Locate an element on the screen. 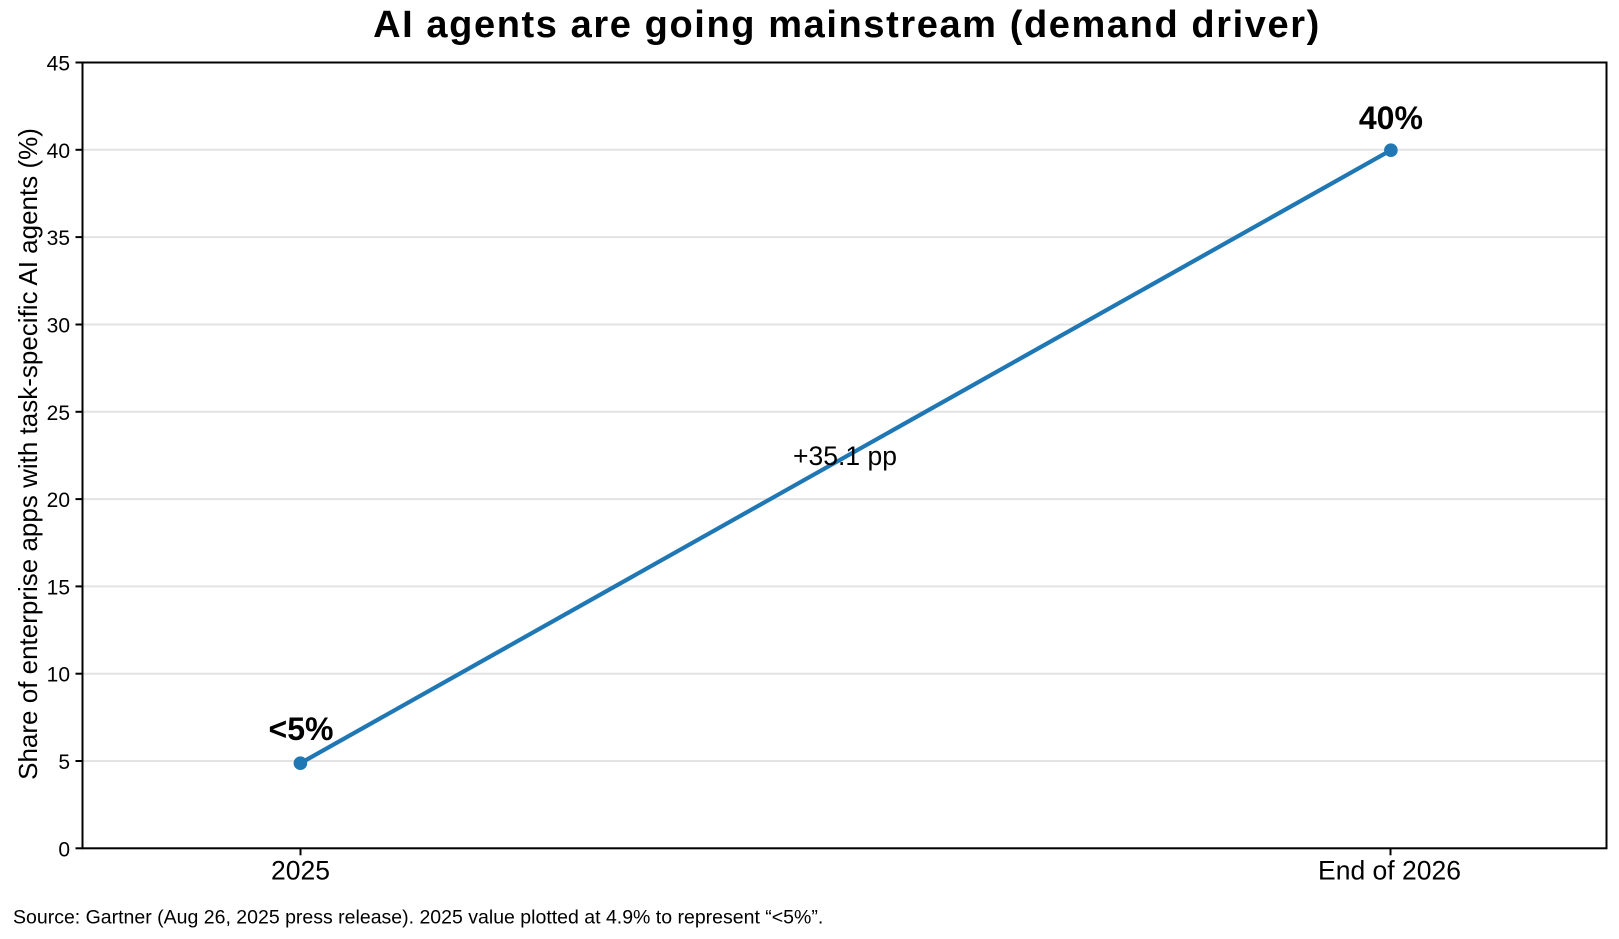 The height and width of the screenshot is (939, 1619). svg-text: 10 is located at coordinates (58, 675).